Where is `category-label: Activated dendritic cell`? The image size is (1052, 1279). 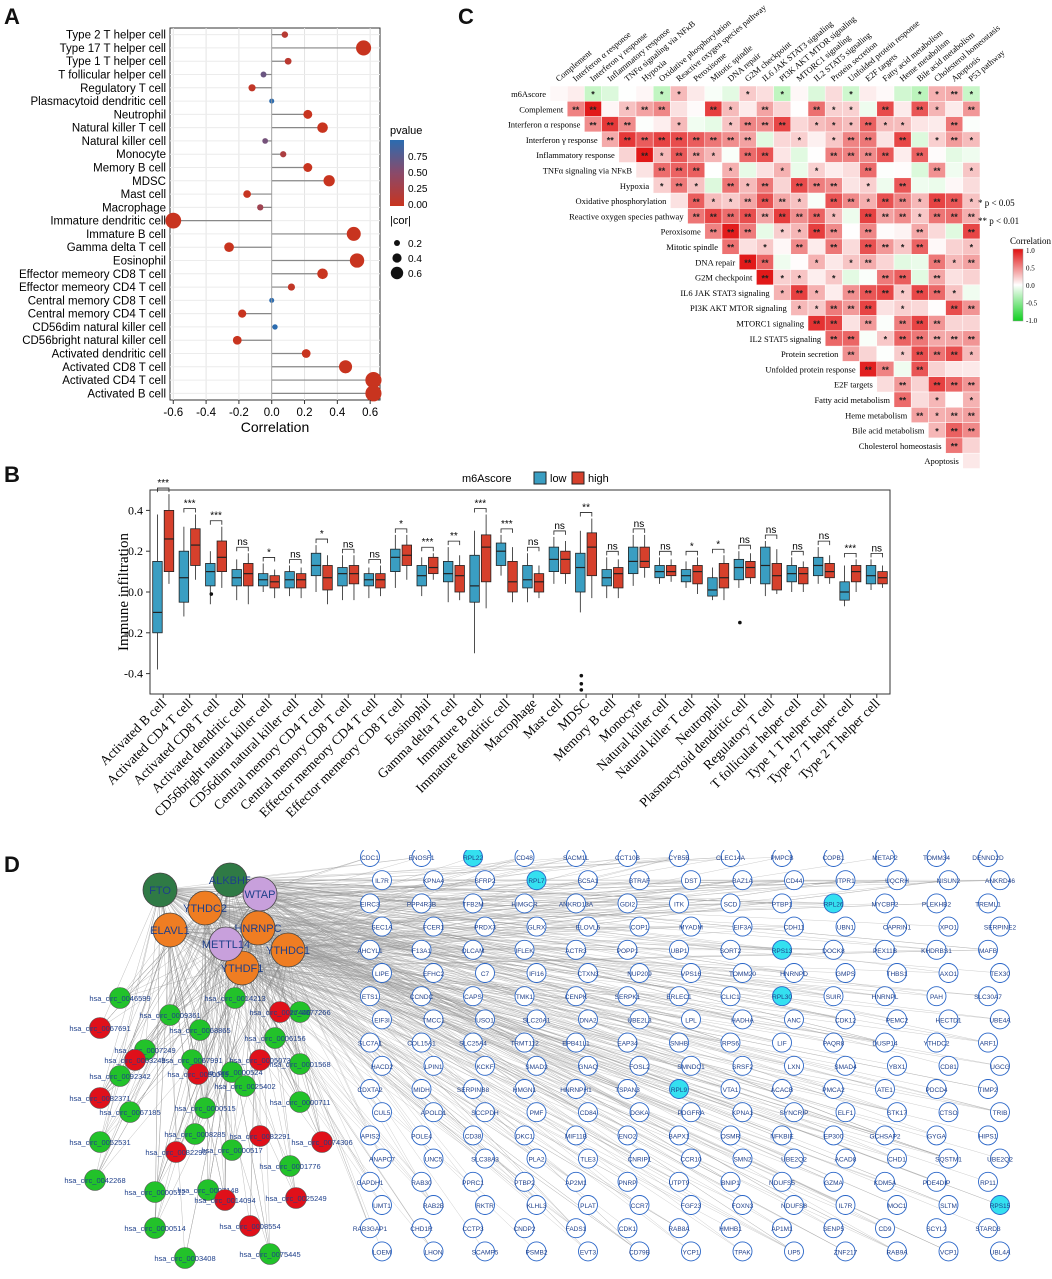 category-label: Activated dendritic cell is located at coordinates (109, 355).